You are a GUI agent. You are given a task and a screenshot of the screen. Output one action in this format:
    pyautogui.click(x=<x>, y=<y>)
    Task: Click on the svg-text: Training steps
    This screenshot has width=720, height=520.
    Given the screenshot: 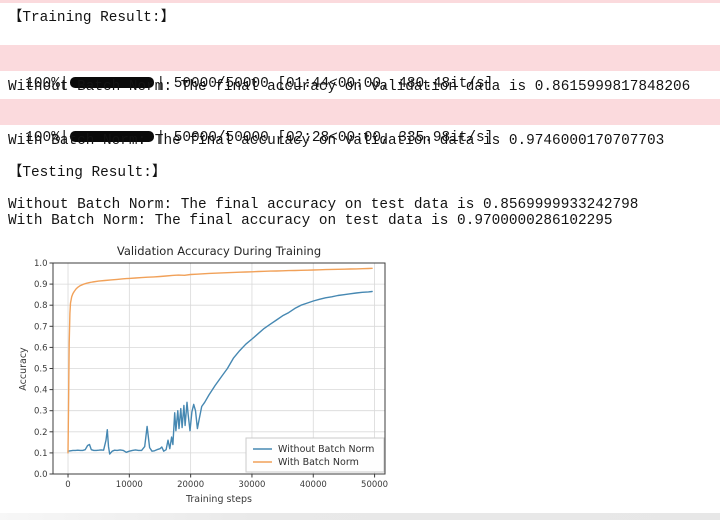 What is the action you would take?
    pyautogui.click(x=218, y=499)
    